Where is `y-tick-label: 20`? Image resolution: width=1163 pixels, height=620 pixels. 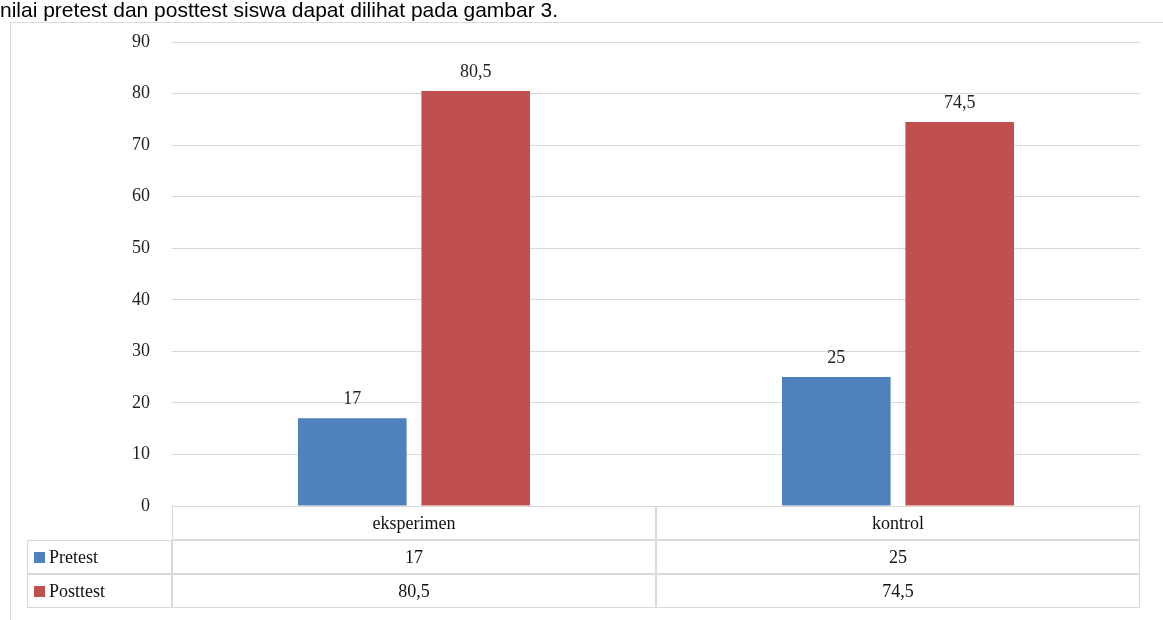
y-tick-label: 20 is located at coordinates (141, 401).